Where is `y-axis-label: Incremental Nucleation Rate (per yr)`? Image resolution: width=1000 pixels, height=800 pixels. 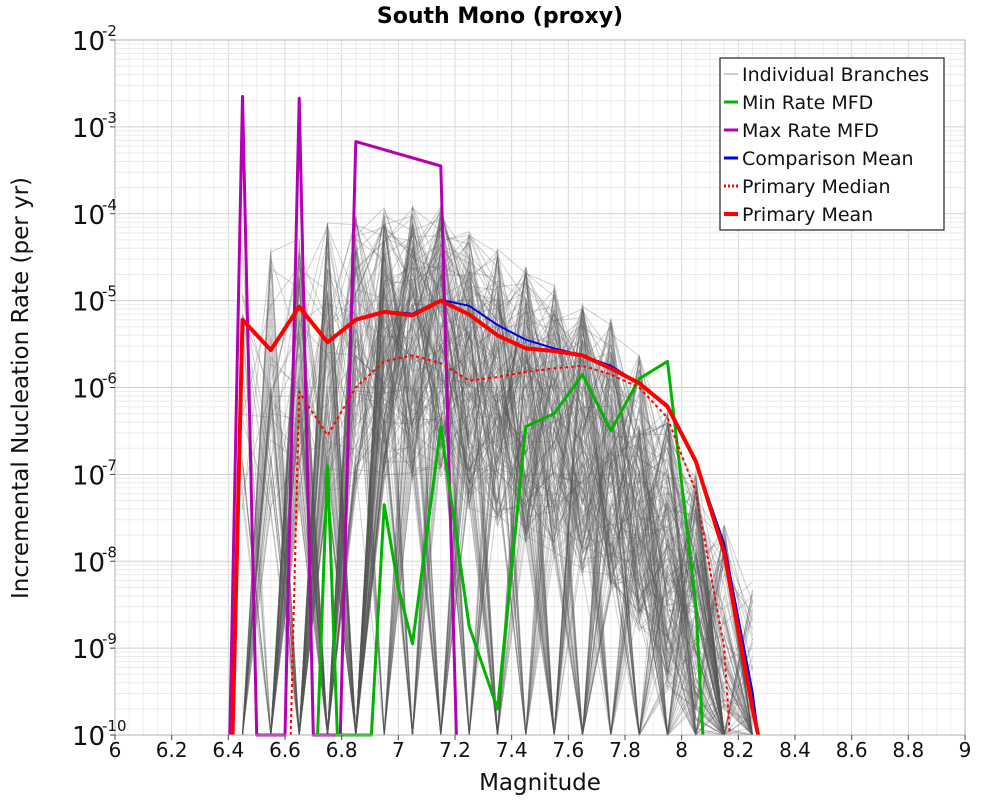 y-axis-label: Incremental Nucleation Rate (per yr) is located at coordinates (21, 388).